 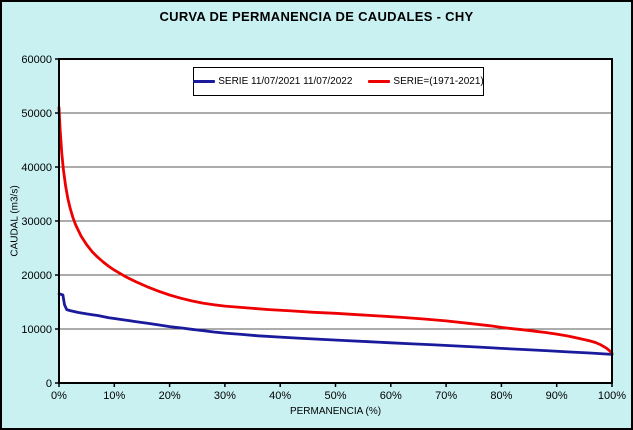 What do you see at coordinates (36, 60) in the screenshot?
I see `y-tick-label: 60000` at bounding box center [36, 60].